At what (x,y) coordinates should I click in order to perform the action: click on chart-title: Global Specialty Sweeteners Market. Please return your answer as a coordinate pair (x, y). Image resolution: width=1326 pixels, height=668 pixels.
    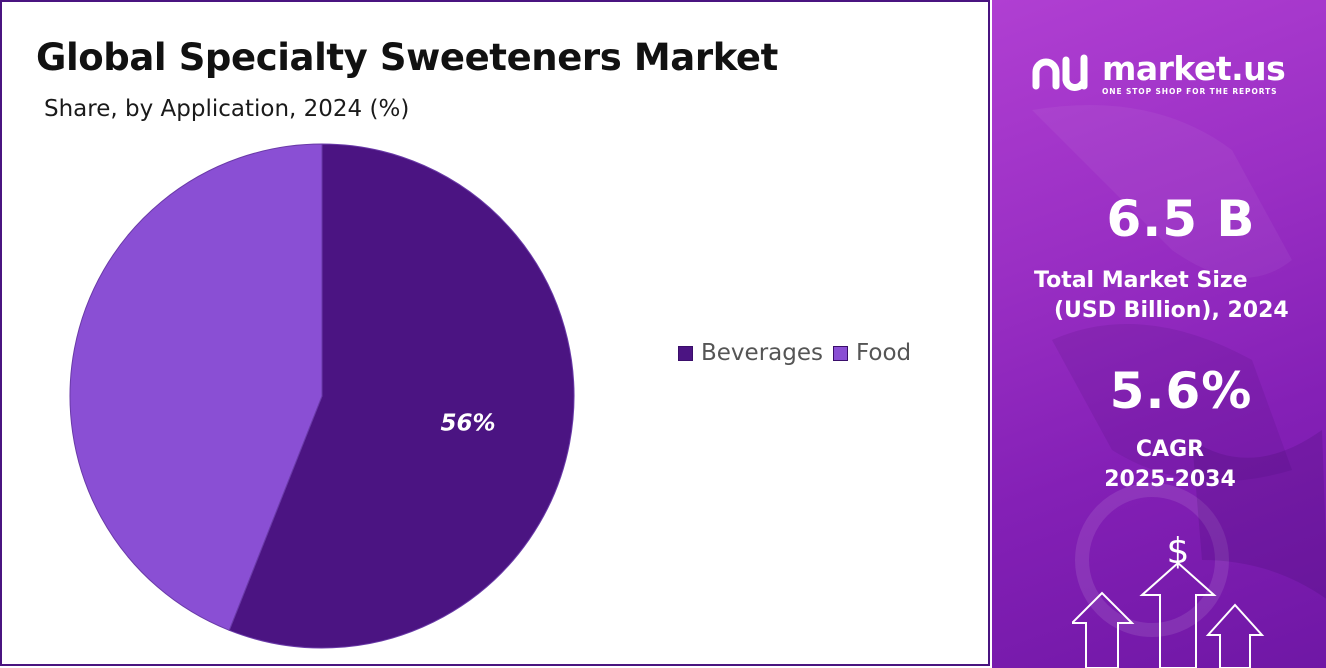
    Looking at the image, I should click on (407, 57).